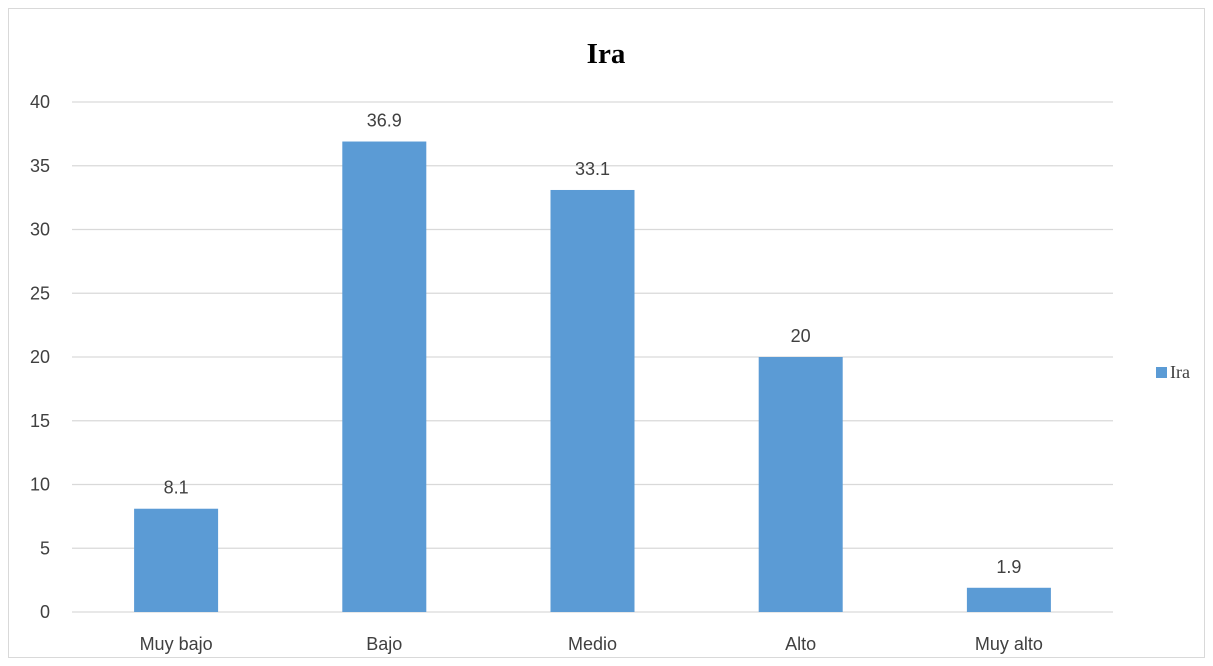 The image size is (1213, 666). Describe the element at coordinates (1008, 567) in the screenshot. I see `data-label: 1.9` at that location.